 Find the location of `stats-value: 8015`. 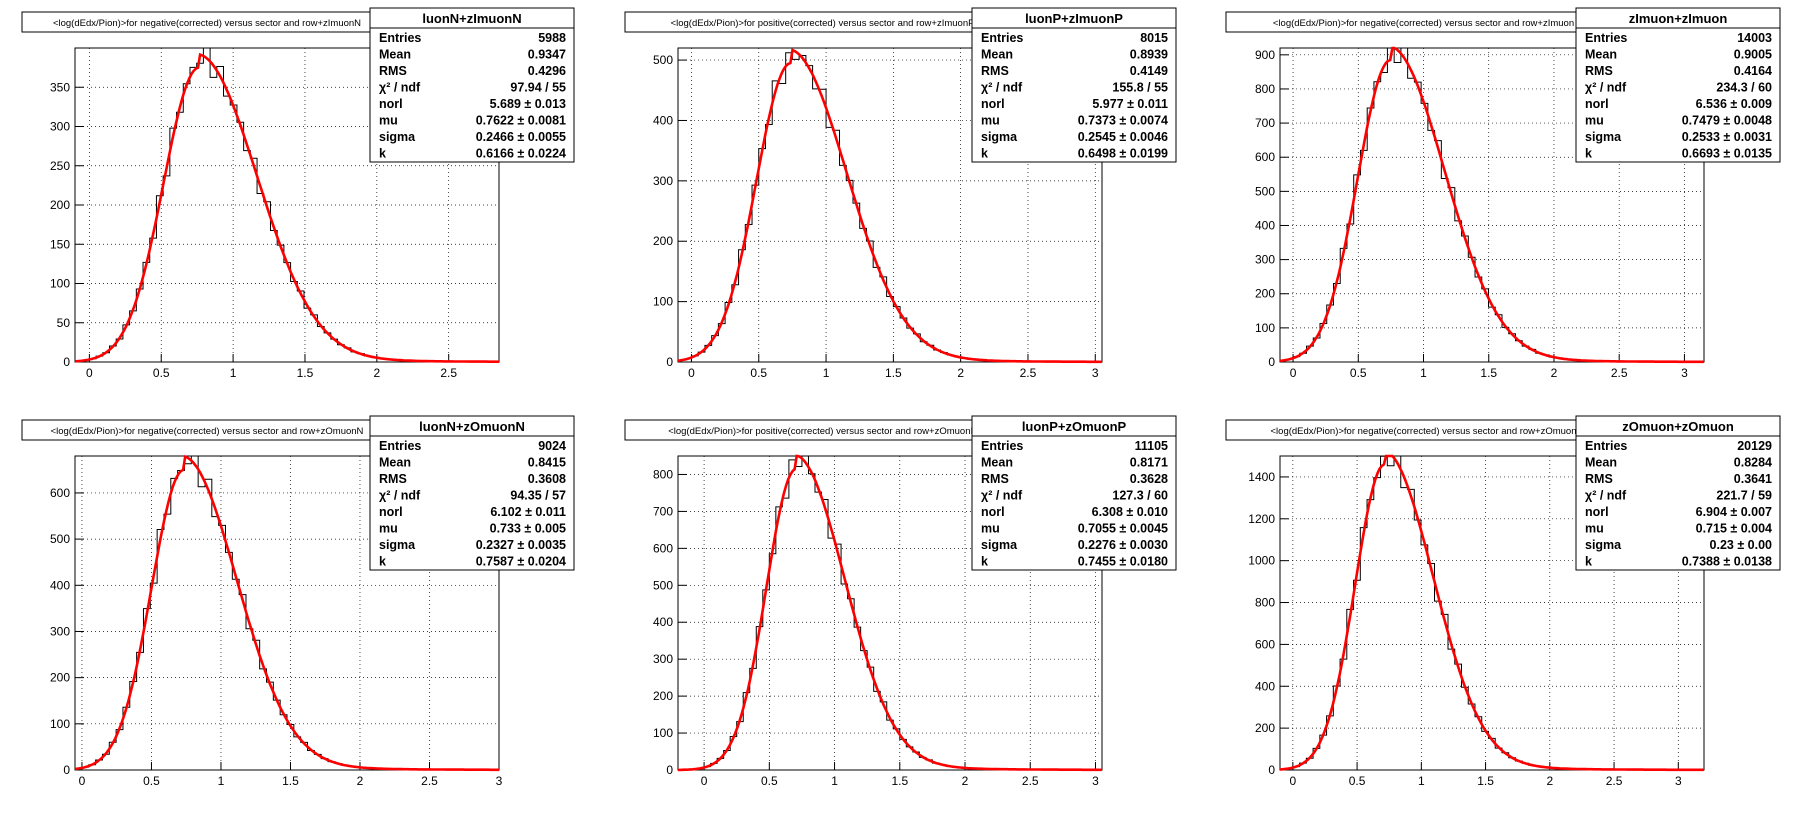

stats-value: 8015 is located at coordinates (1154, 38).